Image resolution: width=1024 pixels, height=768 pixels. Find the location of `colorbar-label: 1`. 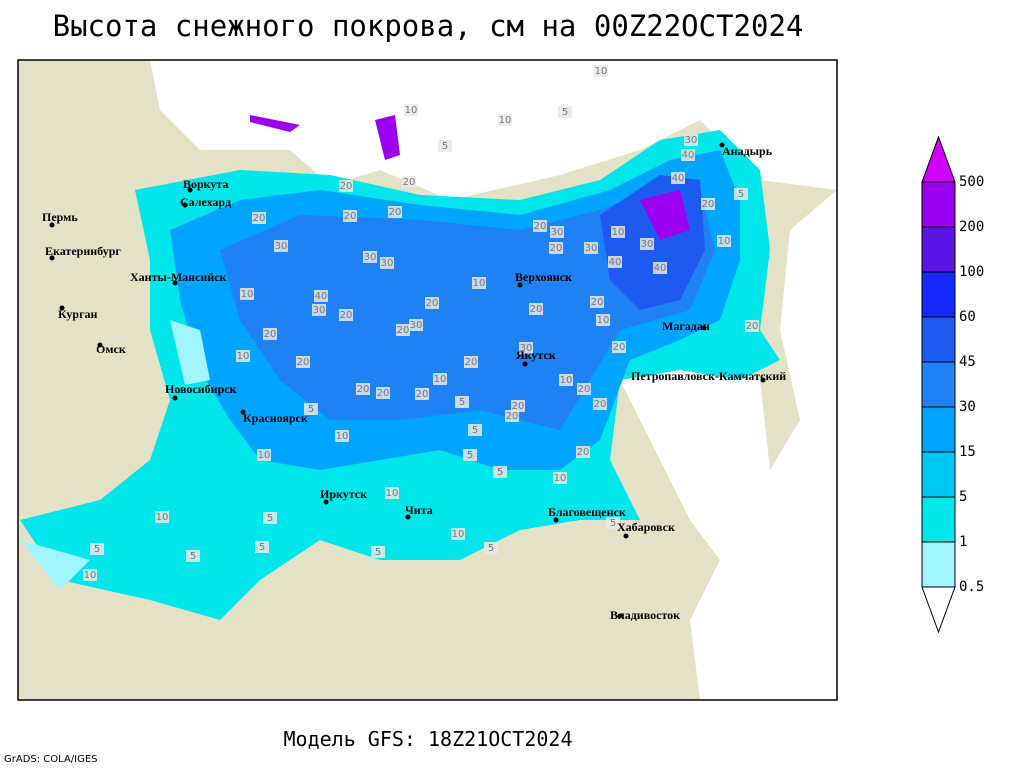

colorbar-label: 1 is located at coordinates (963, 542).